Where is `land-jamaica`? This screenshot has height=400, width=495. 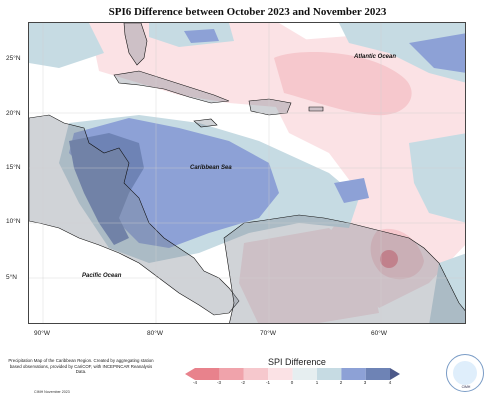 land-jamaica is located at coordinates (205, 123).